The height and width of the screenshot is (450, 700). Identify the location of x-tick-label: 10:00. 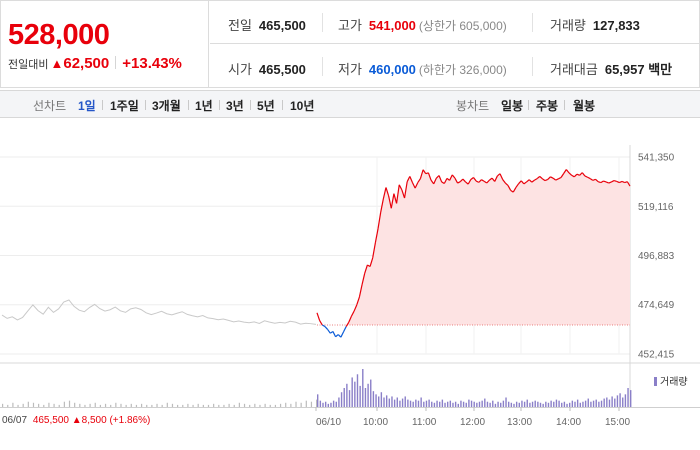
(375, 422).